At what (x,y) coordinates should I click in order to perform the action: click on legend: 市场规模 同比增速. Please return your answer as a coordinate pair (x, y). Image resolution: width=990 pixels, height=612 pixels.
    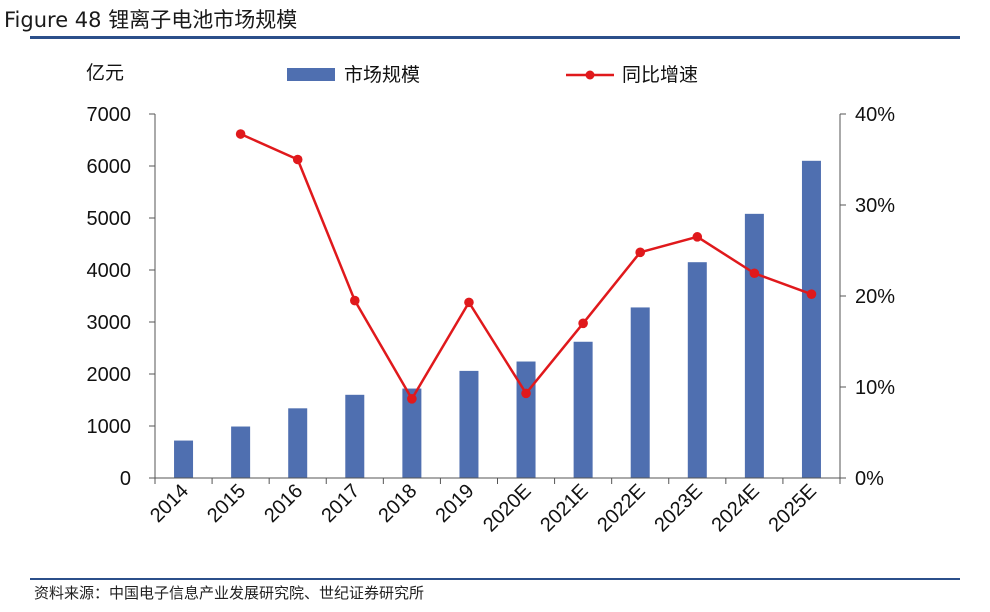
    Looking at the image, I should click on (492, 75).